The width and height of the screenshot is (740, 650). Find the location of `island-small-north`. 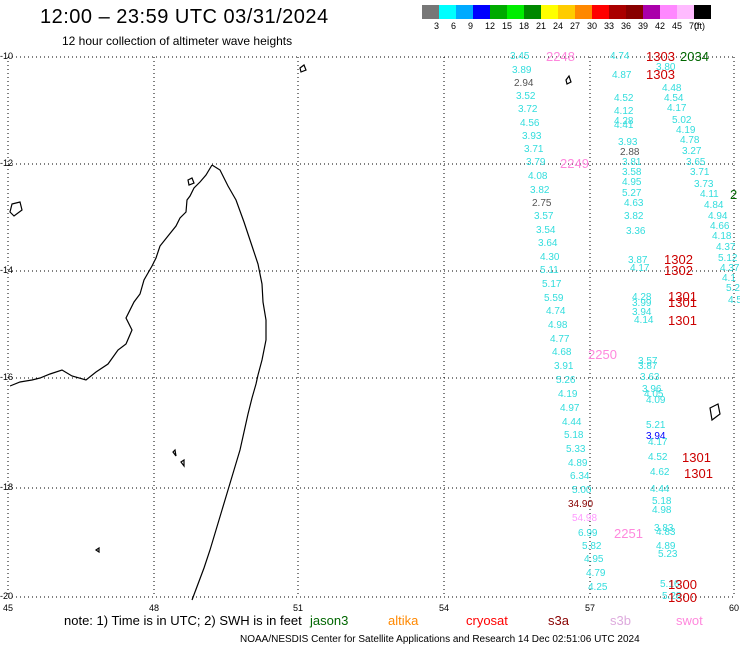

island-small-north is located at coordinates (303, 68).